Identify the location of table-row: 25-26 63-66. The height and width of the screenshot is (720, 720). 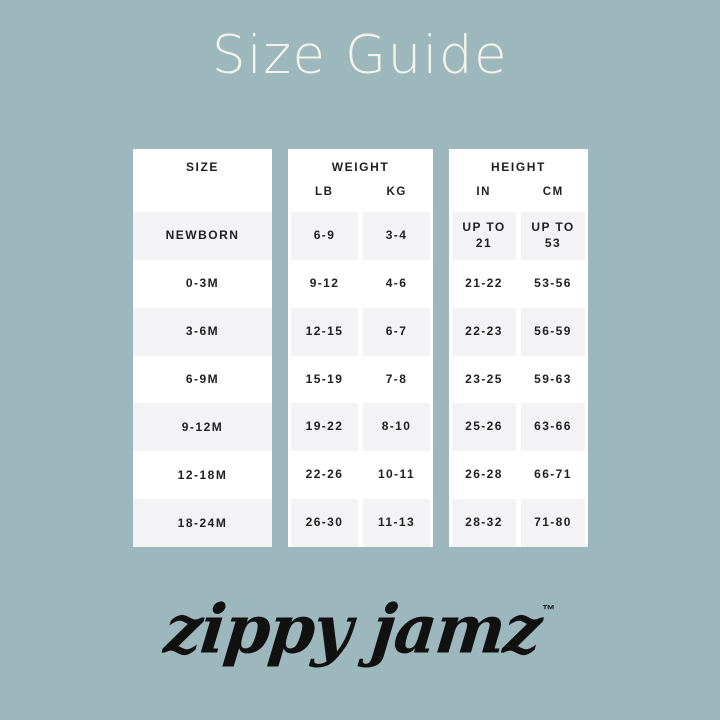
(518, 427).